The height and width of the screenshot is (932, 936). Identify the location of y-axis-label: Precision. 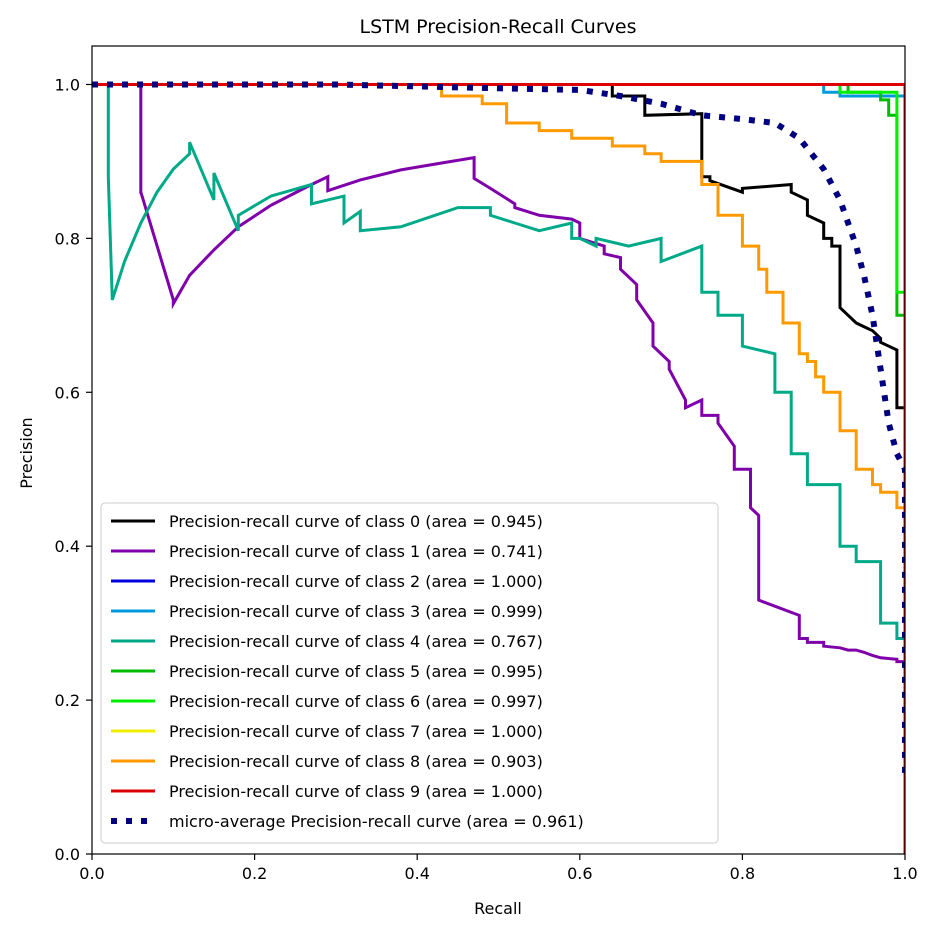
(26, 452).